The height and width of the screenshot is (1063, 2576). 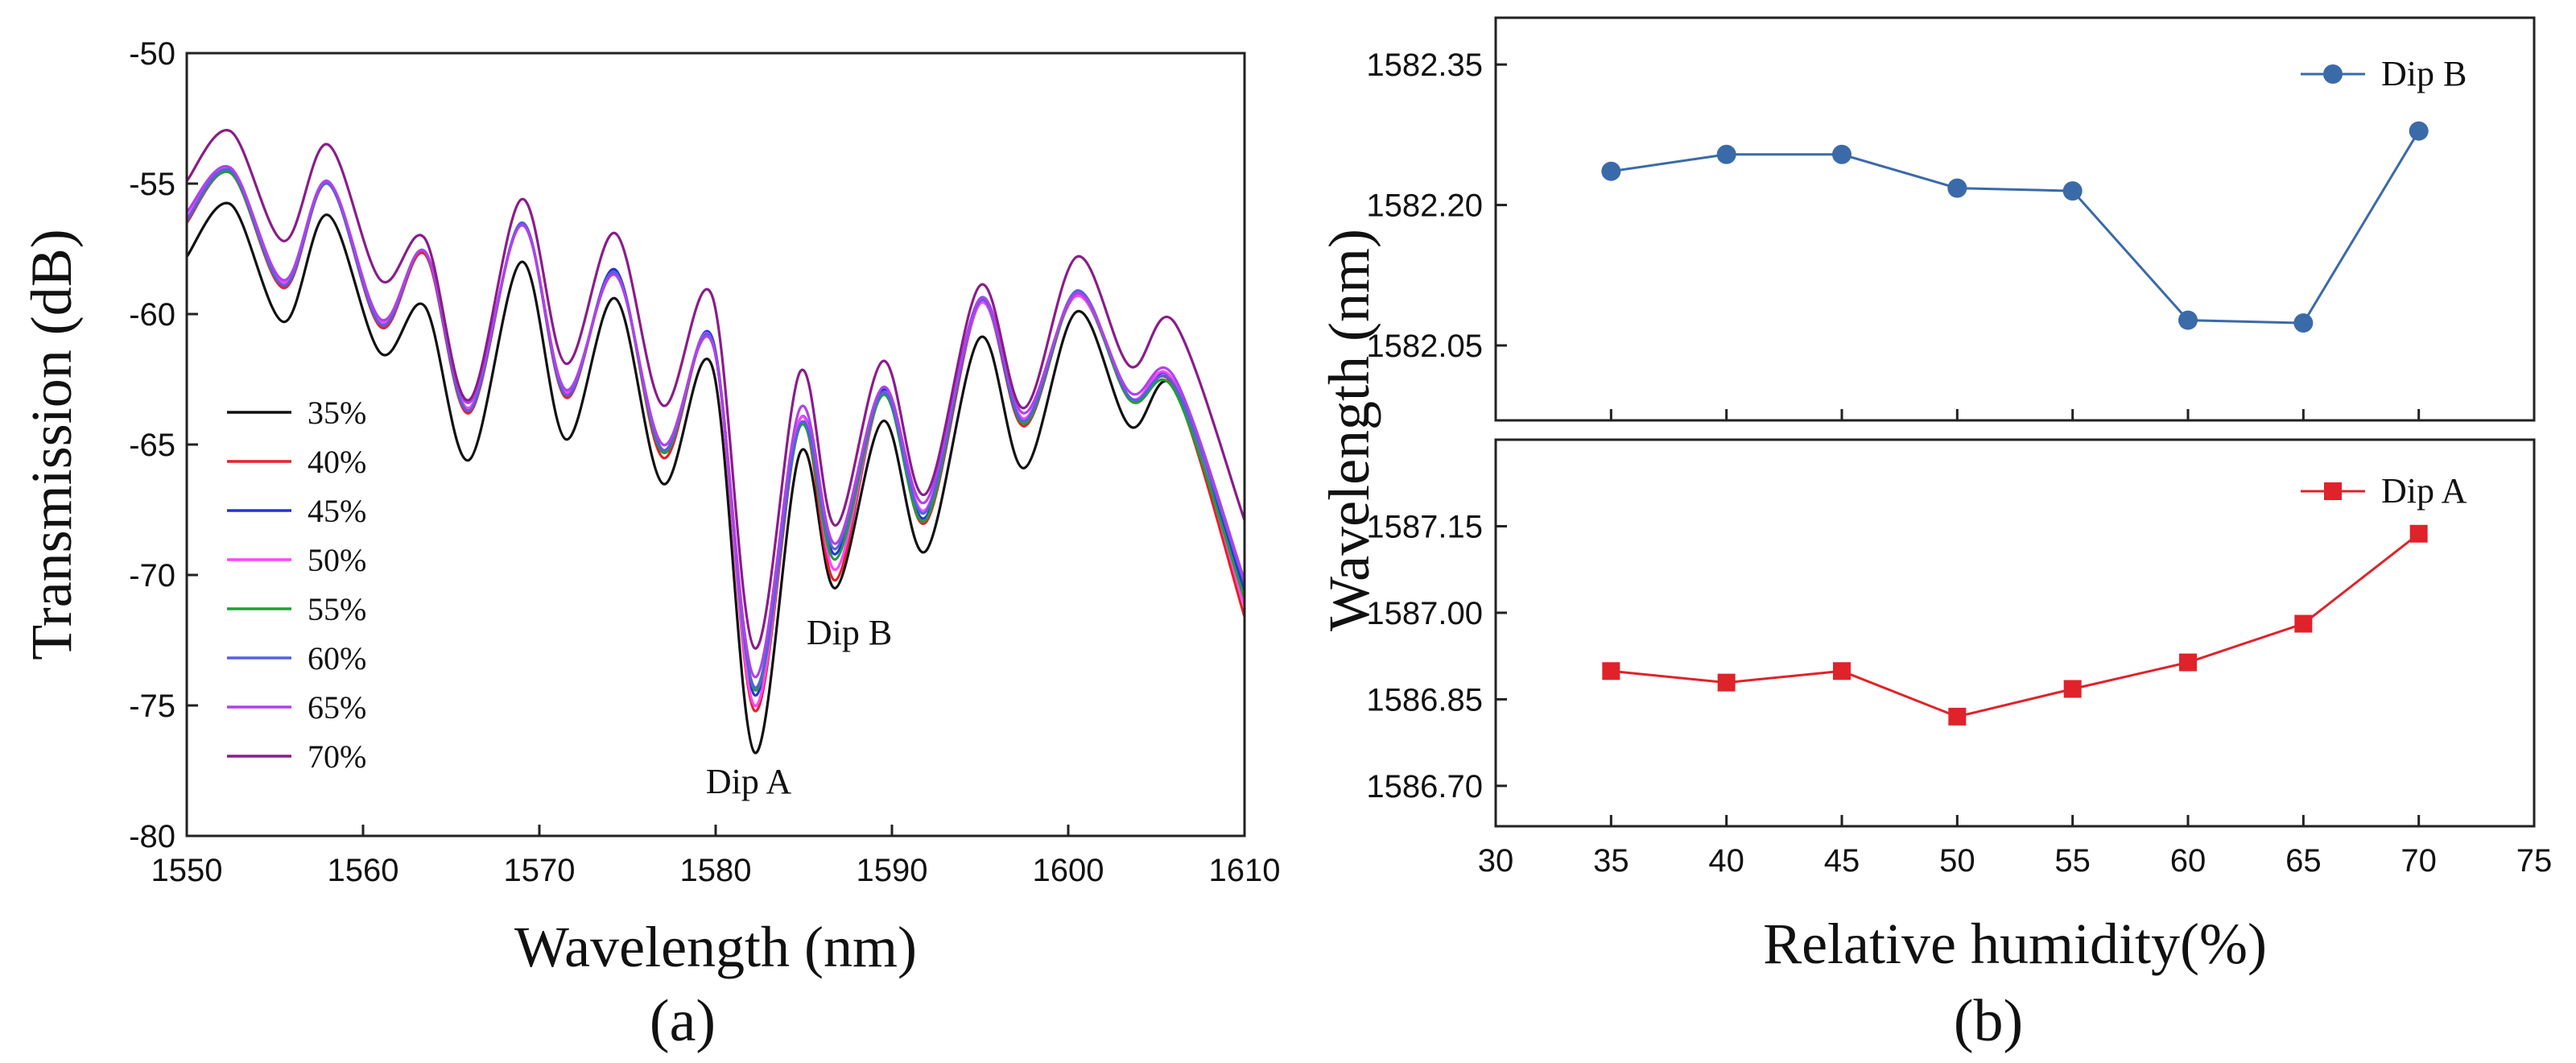 I want to click on spectrum-legend-label: 35%, so click(x=337, y=413).